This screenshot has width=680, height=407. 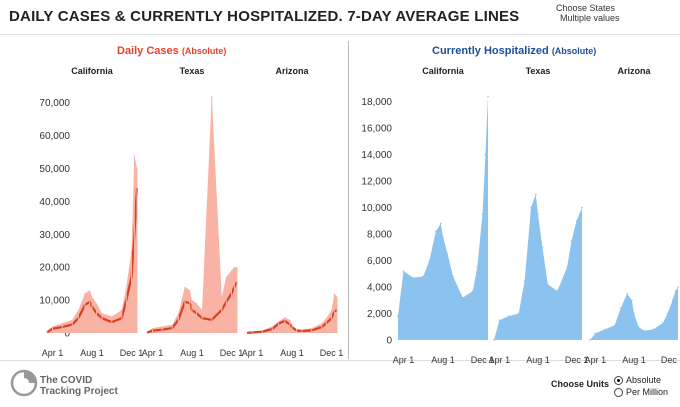 I want to click on logo-line-2: Tracking Project, so click(x=79, y=391).